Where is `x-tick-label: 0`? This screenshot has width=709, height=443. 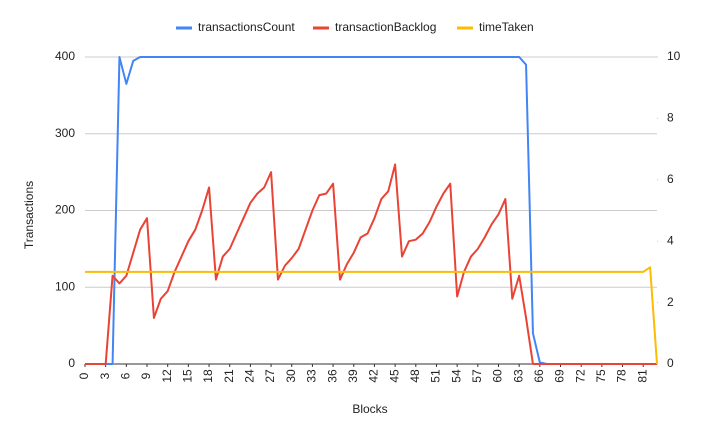
x-tick-label: 0 is located at coordinates (84, 375).